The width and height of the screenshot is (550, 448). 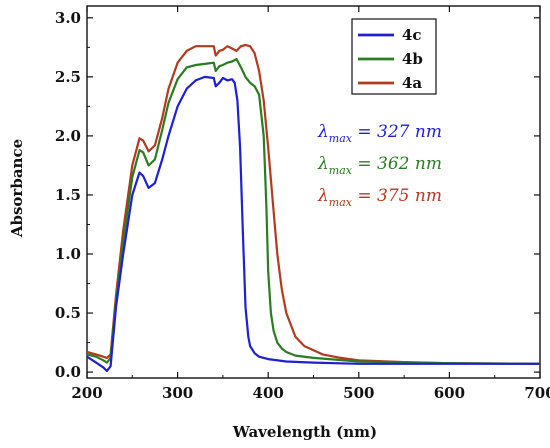 I want to click on lambda-max-annotation-4c: λmax = 327 nm, so click(x=379, y=133).